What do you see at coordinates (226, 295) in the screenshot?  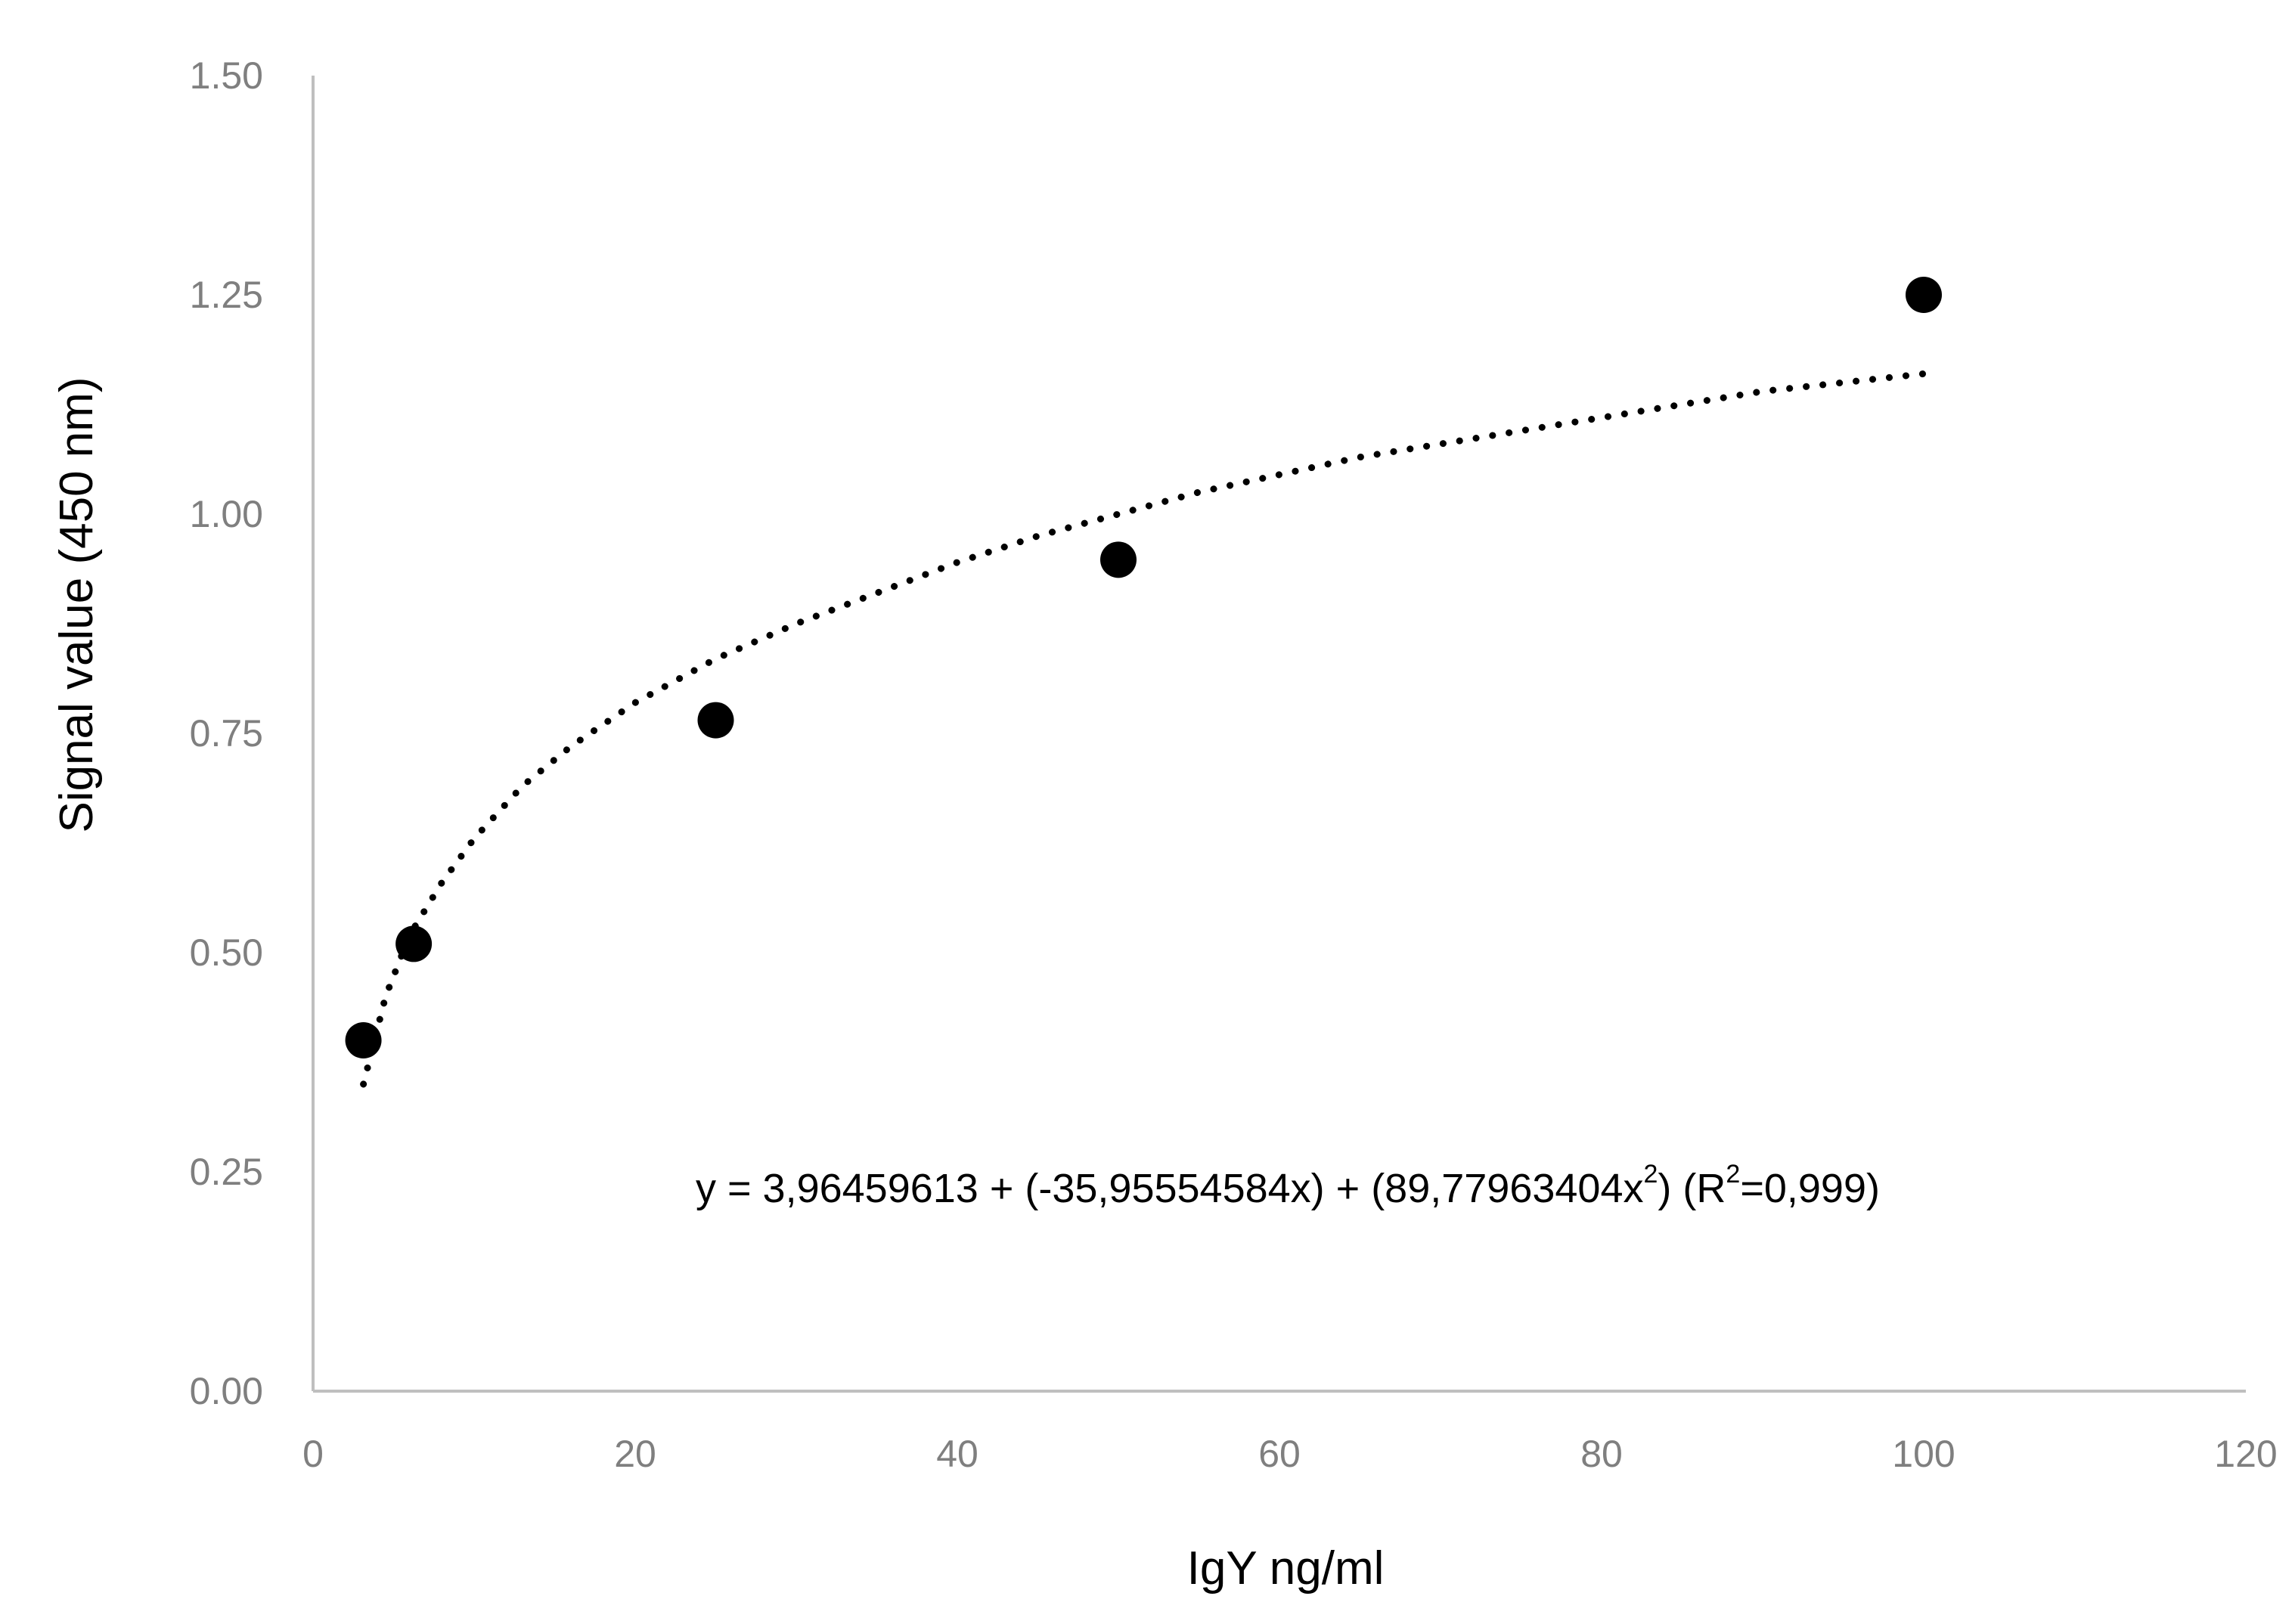 I see `y-tick-label: 1.25` at bounding box center [226, 295].